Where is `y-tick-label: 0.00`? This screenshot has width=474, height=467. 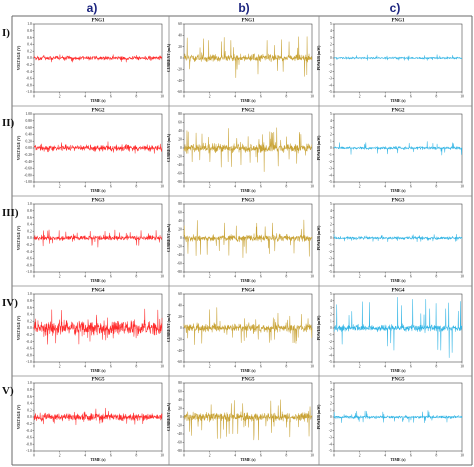
y-tick-label: 0.00 is located at coordinates (29, 148).